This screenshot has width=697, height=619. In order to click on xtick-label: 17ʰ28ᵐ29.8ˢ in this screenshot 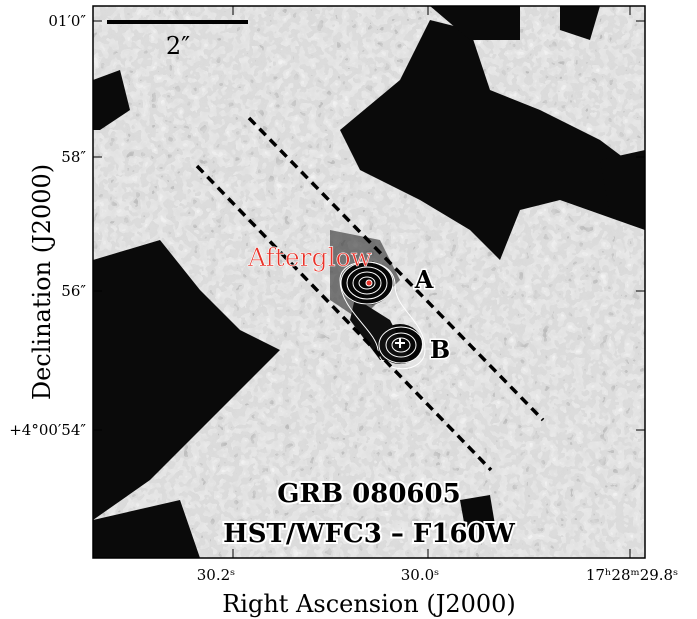, I will do `click(632, 575)`.